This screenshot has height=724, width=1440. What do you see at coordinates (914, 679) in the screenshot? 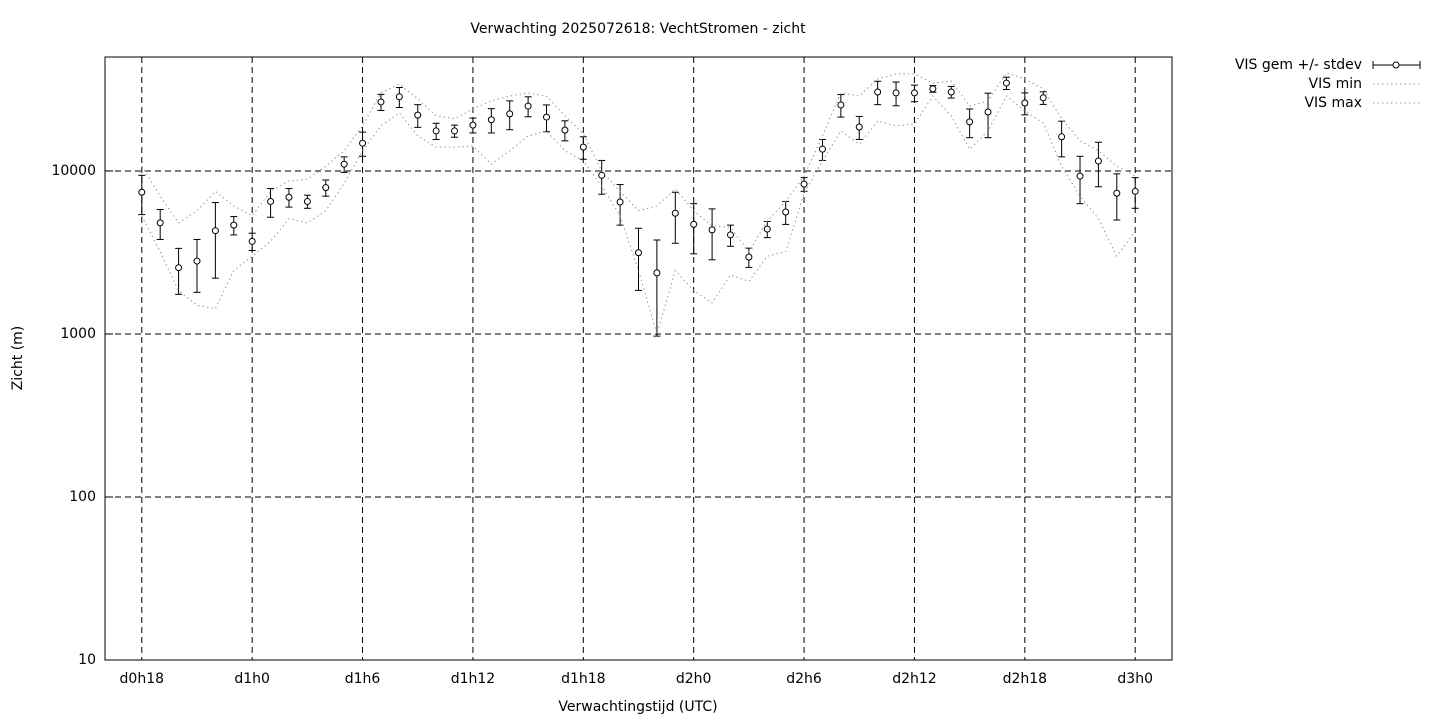
I see `x-tick-label: d2h12` at bounding box center [914, 679].